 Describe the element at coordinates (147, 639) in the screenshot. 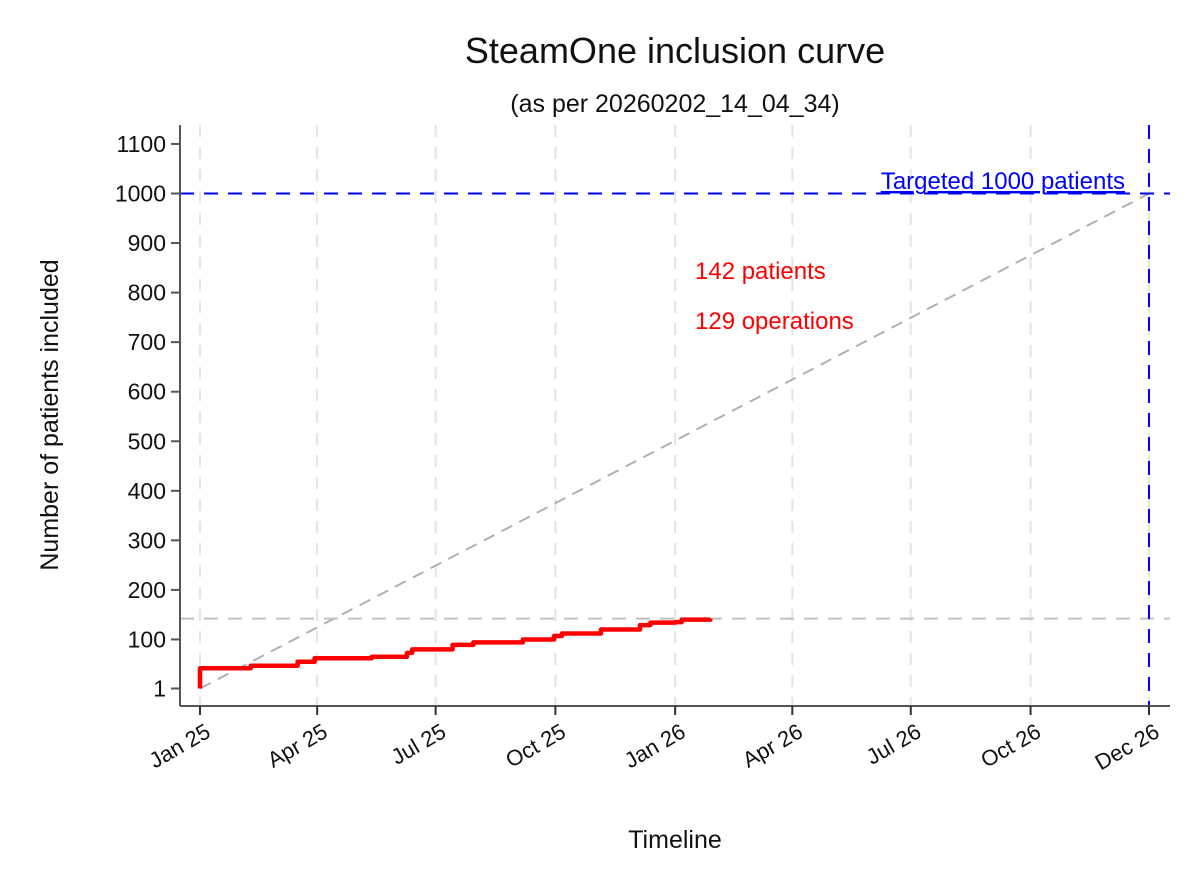

I see `y-tick-label: 100` at that location.